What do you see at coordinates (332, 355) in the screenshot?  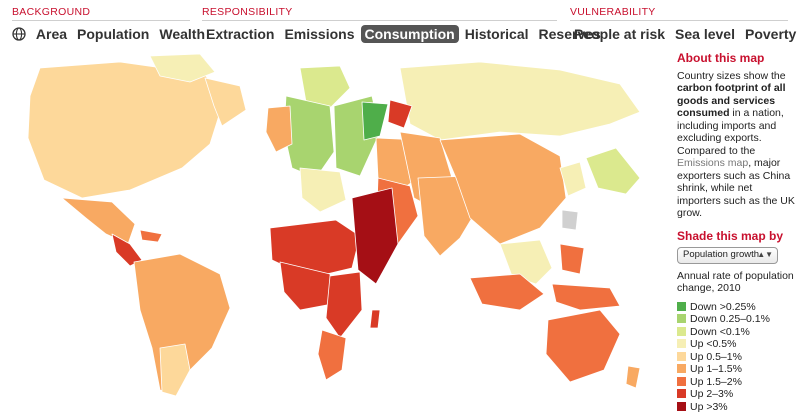 I see `region-southern-africa` at bounding box center [332, 355].